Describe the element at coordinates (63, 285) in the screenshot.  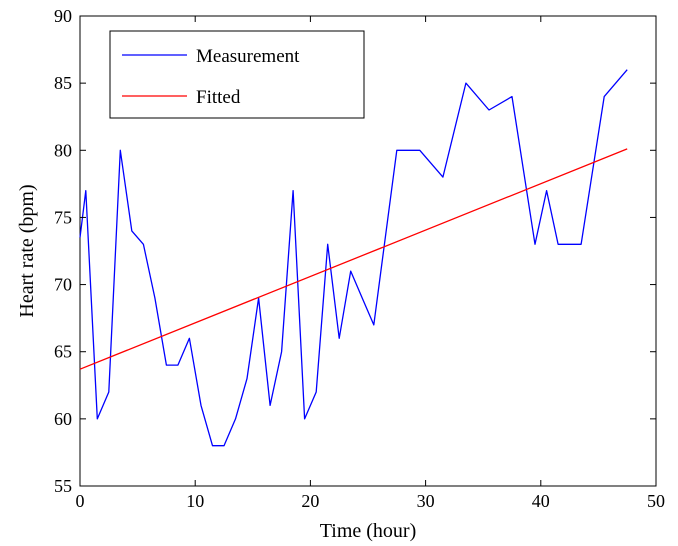
I see `y-tick-label: 70` at that location.